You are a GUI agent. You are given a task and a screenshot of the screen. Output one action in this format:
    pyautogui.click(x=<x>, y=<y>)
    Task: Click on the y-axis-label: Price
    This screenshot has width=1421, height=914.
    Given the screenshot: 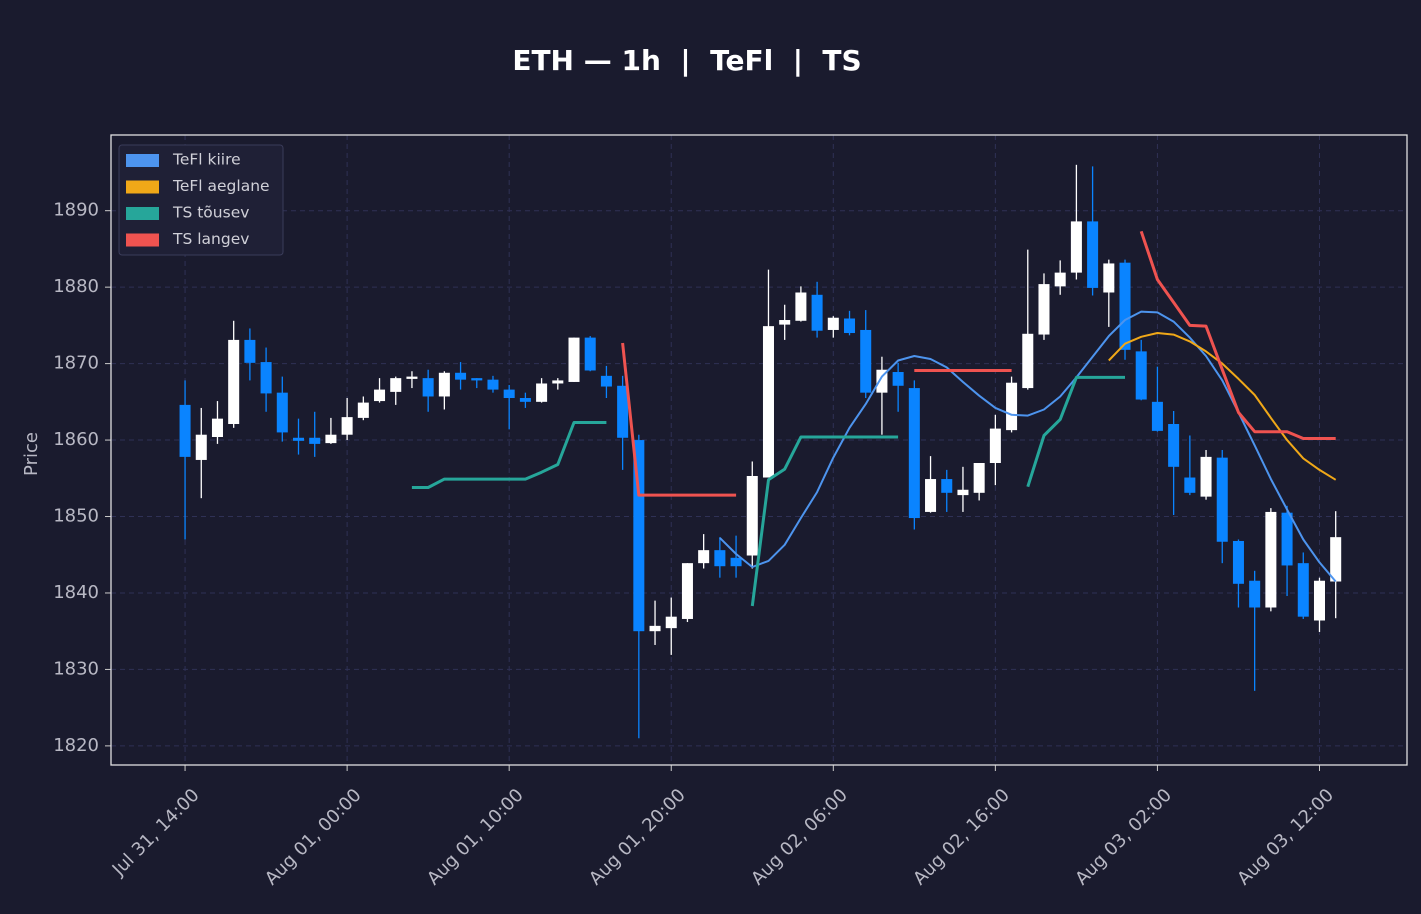 What is the action you would take?
    pyautogui.click(x=31, y=454)
    